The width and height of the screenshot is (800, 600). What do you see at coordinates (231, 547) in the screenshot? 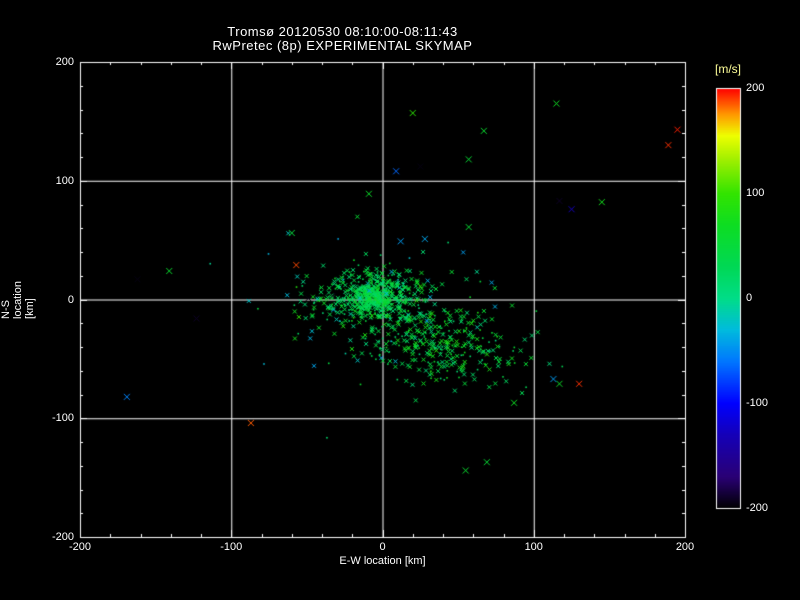
I see `x-tick-label: -100` at bounding box center [231, 547].